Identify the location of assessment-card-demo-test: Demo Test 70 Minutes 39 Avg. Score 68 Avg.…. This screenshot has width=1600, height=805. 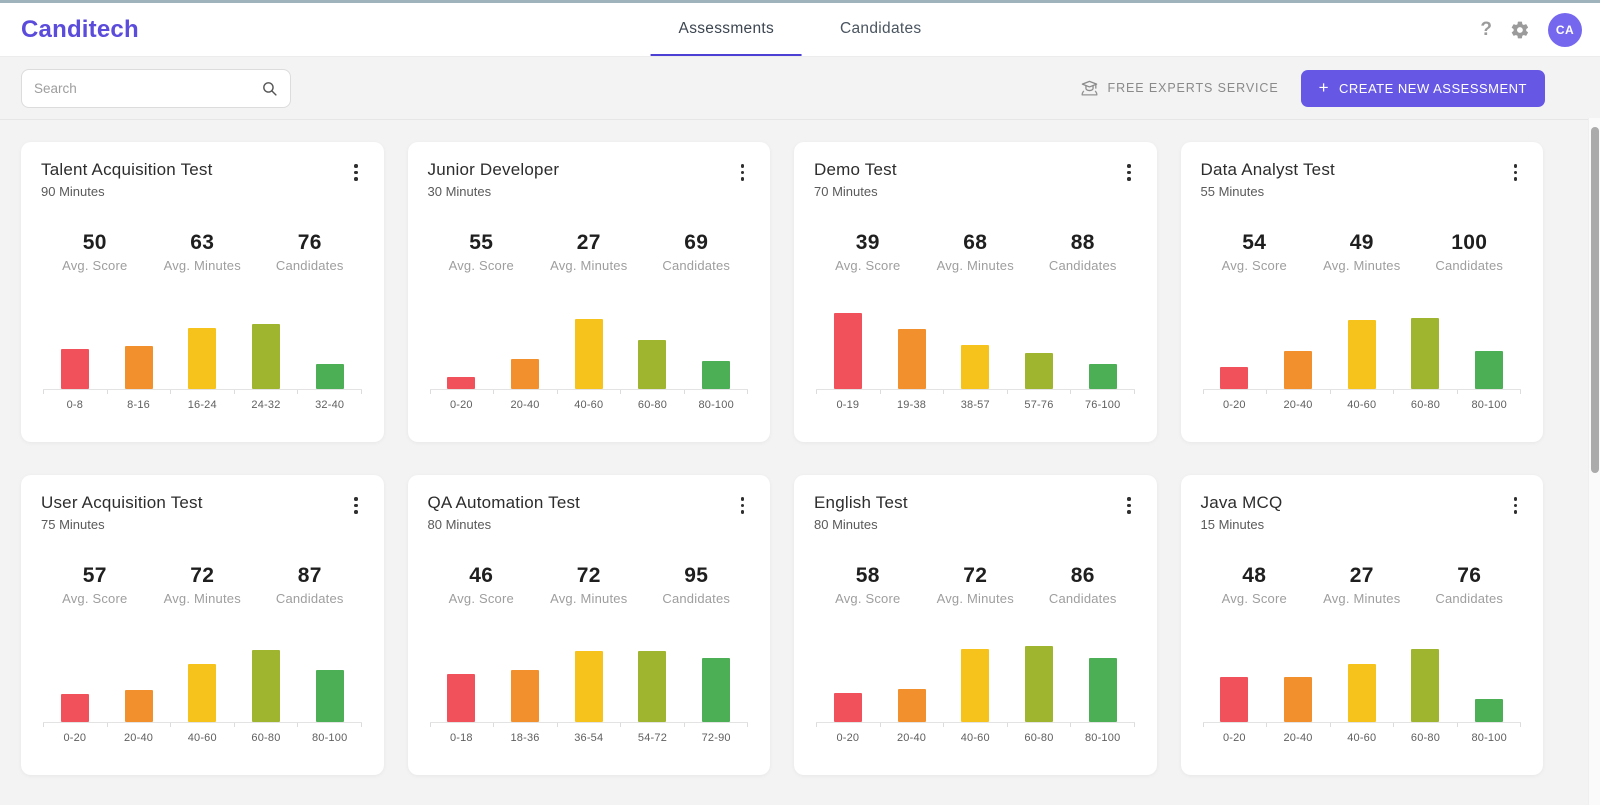
(975, 292).